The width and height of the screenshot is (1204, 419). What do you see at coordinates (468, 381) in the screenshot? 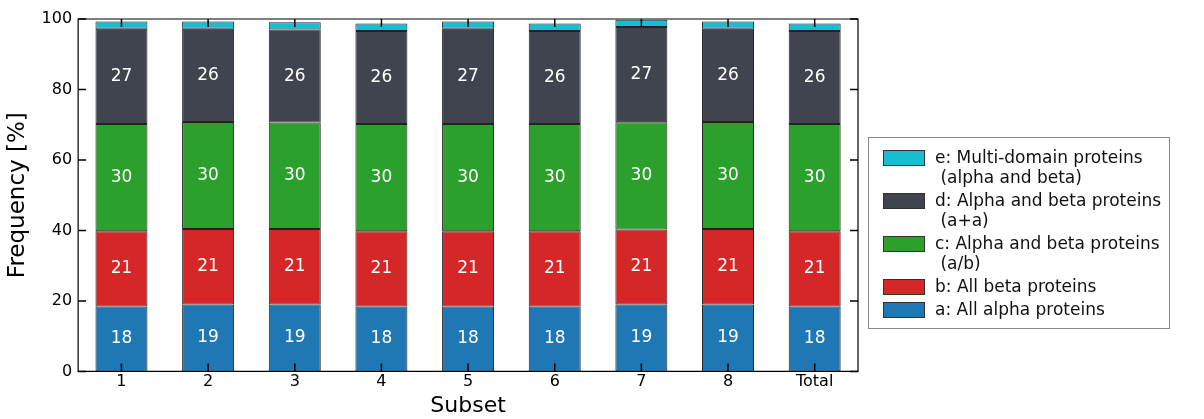
I see `x-tick-label: 5` at bounding box center [468, 381].